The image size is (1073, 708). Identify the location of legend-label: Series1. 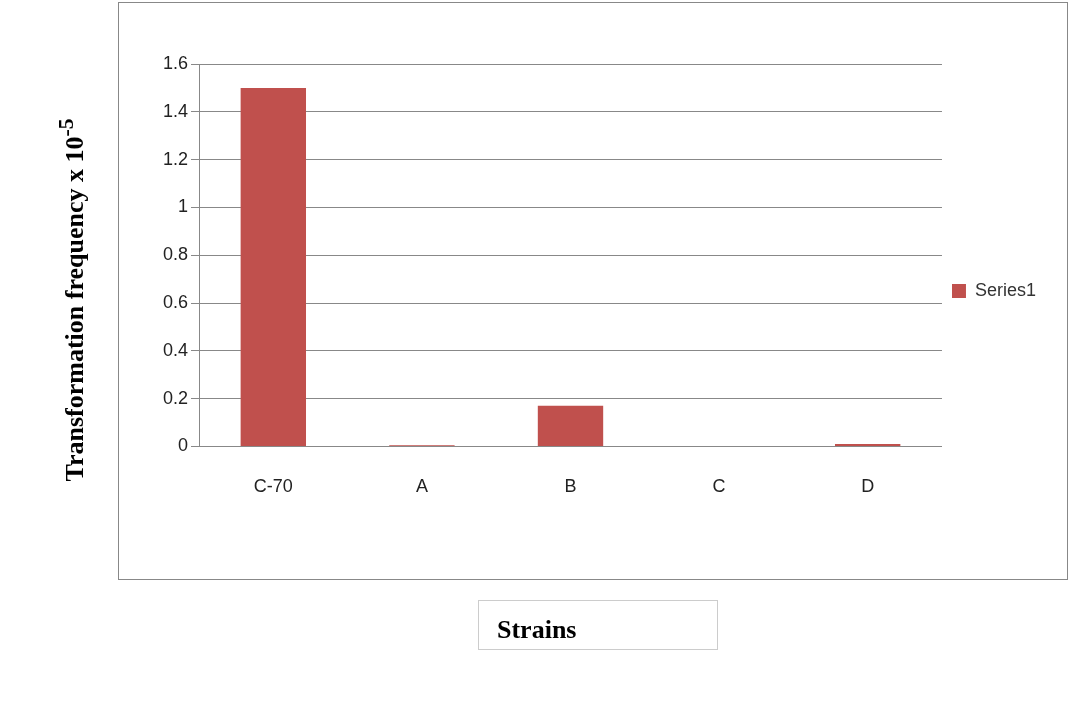
(1005, 289).